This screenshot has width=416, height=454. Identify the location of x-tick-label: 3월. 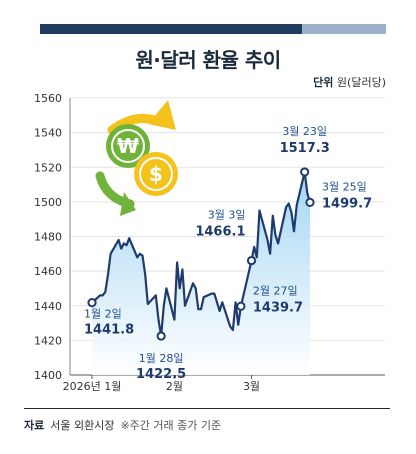
(251, 386).